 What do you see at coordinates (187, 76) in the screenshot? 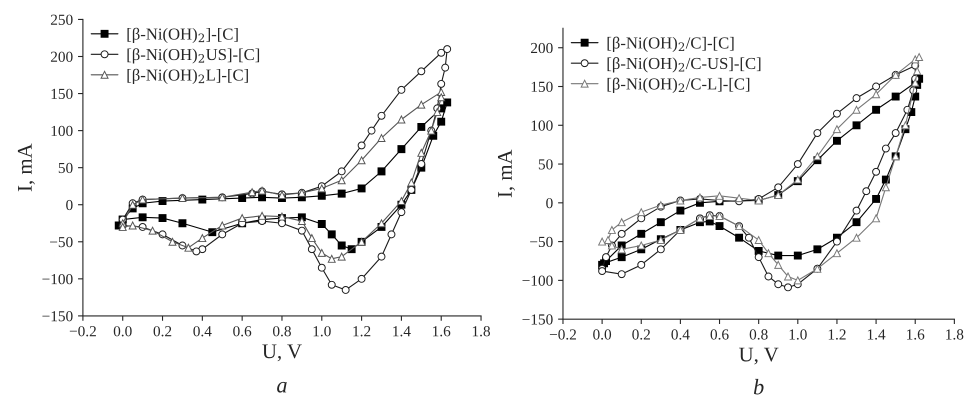
I see `legend-label: [β-Ni(OH)$_{2}$L]-[C]` at bounding box center [187, 76].